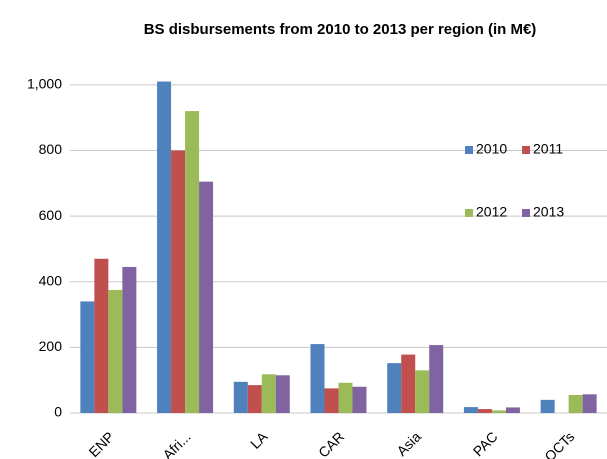  Describe the element at coordinates (559, 443) in the screenshot. I see `x-tick-label: OCTs` at that location.